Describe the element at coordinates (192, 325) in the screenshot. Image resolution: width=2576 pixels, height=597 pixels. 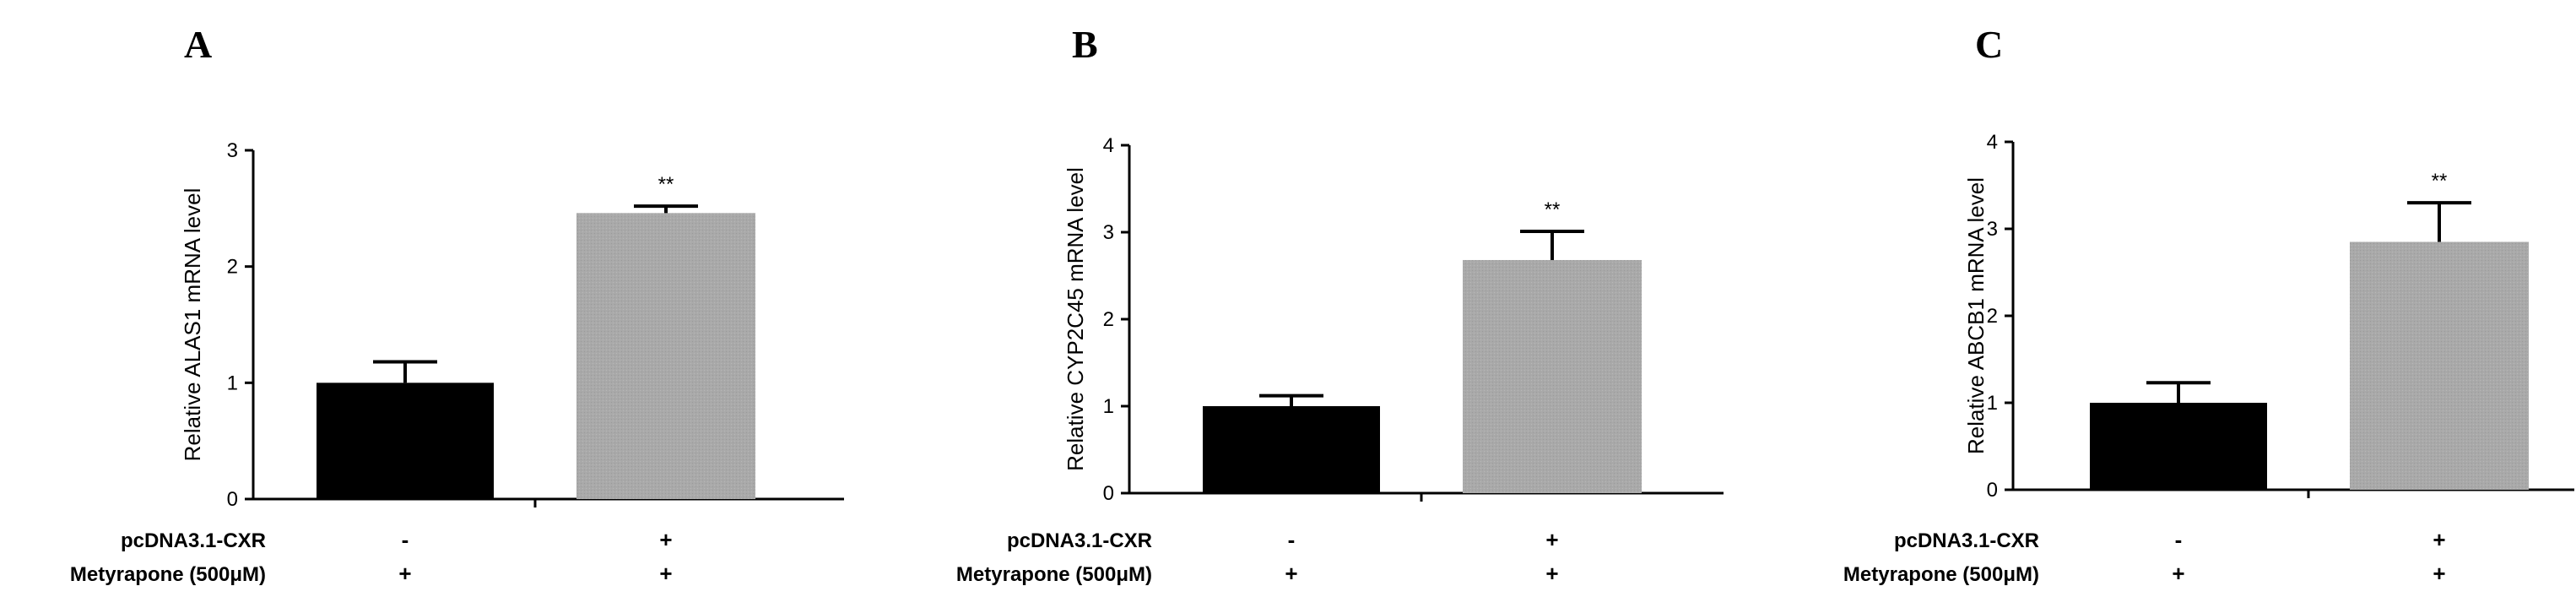
I see `y-axis-label: Relative ALAS1 mRNA level` at that location.